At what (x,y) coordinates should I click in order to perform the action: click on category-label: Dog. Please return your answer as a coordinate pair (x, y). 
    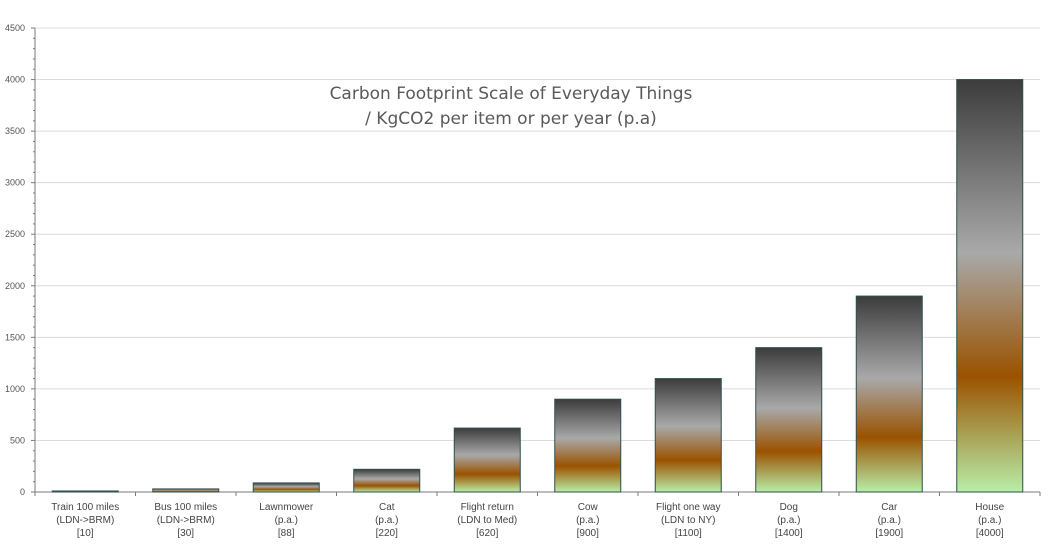
    Looking at the image, I should click on (789, 507).